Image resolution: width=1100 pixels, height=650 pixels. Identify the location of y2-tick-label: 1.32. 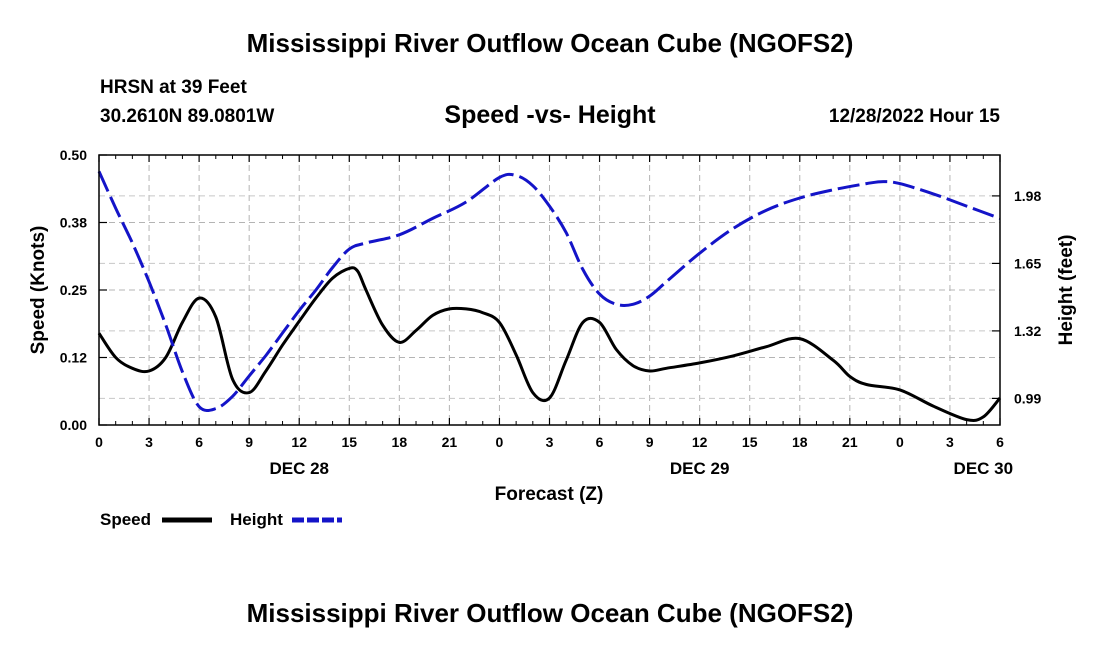
(1027, 331).